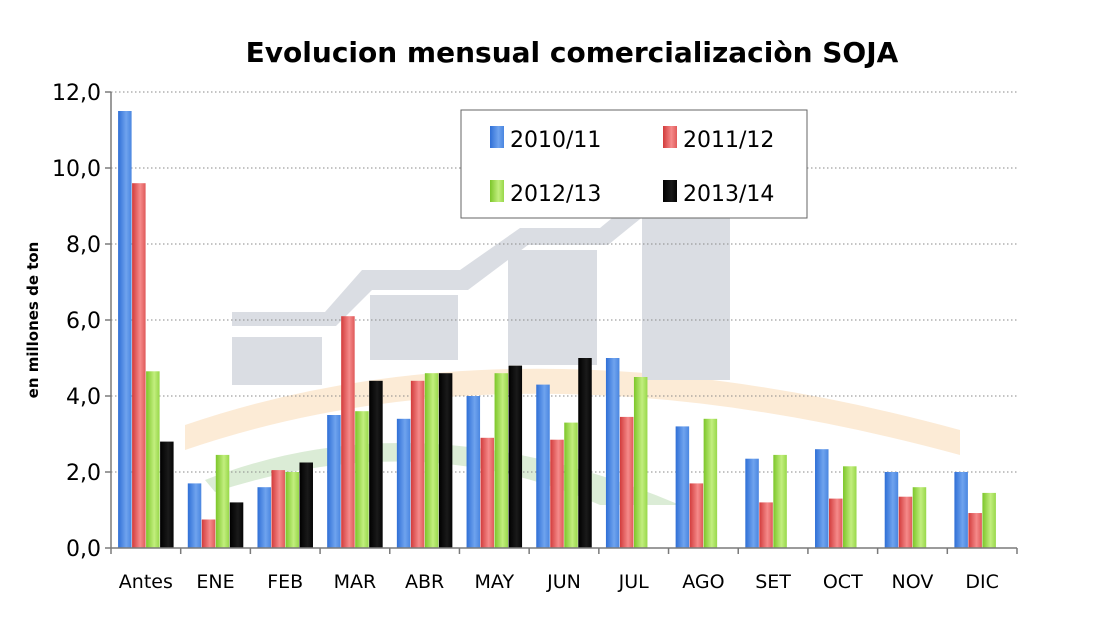 The image size is (1115, 630). I want to click on bar-2010-11-jun, so click(543, 466).